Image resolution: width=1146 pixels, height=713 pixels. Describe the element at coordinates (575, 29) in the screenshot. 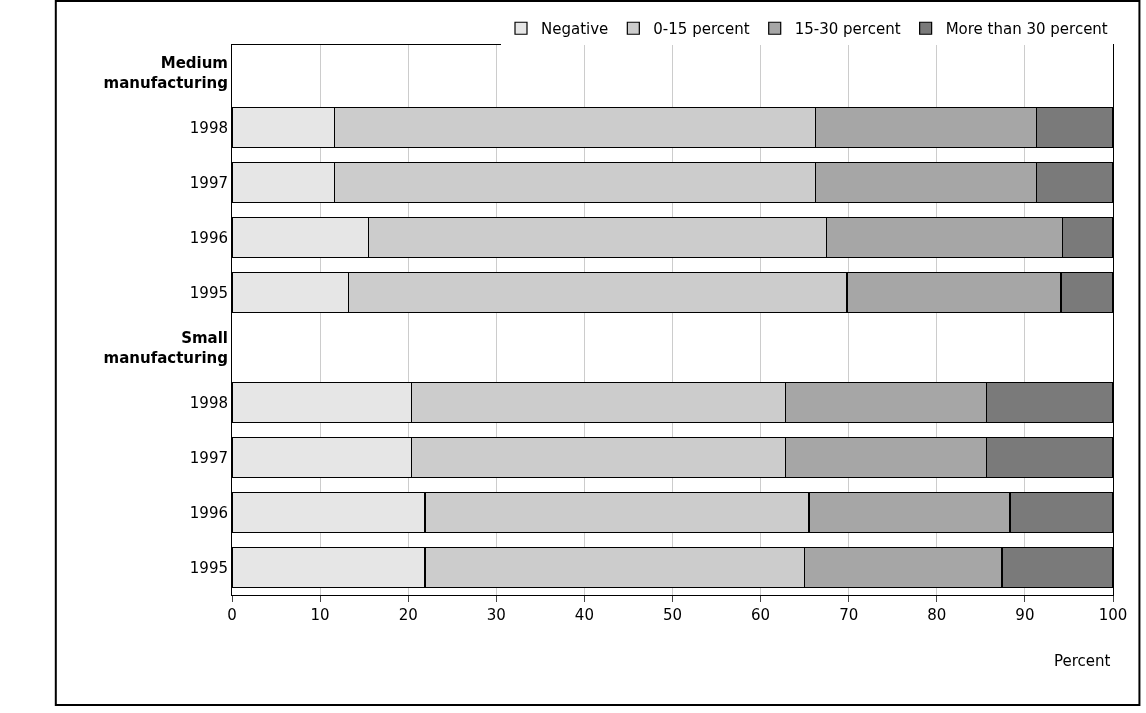

I see `legend-label: Negative` at that location.